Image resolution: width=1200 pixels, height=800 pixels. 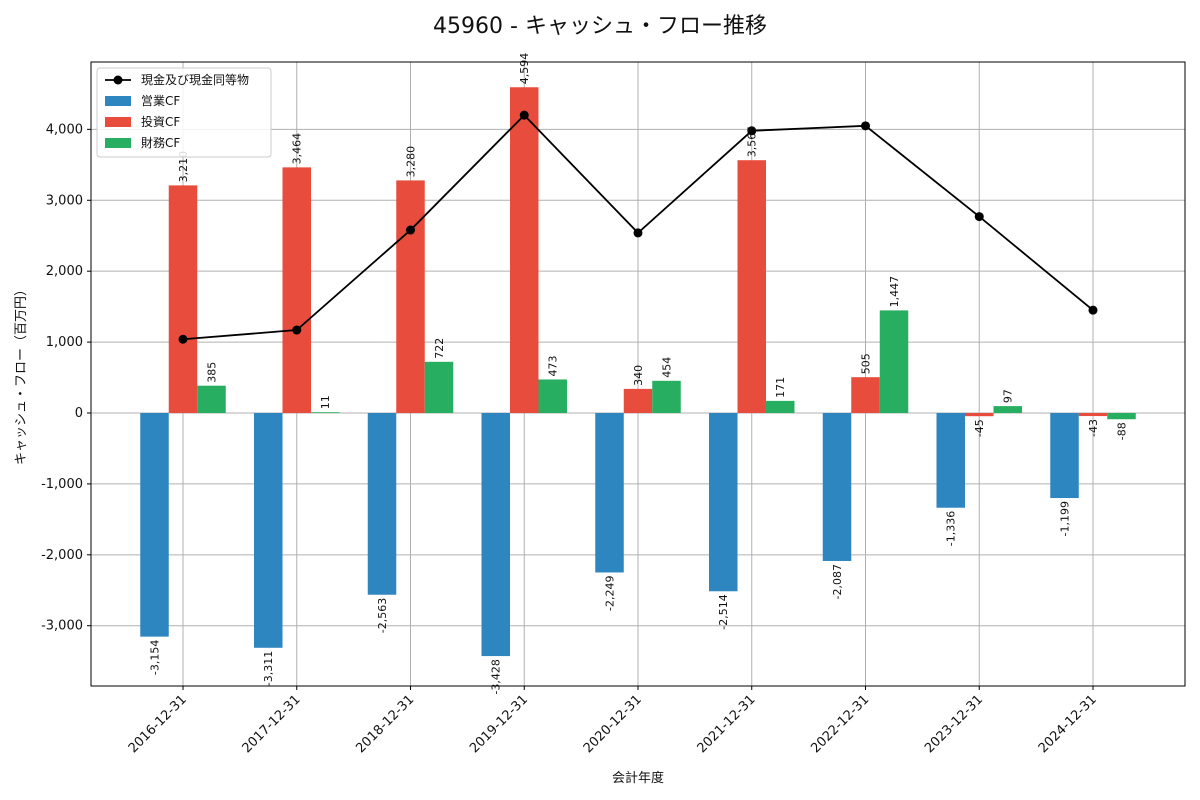 What do you see at coordinates (64, 200) in the screenshot?
I see `y-tick-label: 3,000` at bounding box center [64, 200].